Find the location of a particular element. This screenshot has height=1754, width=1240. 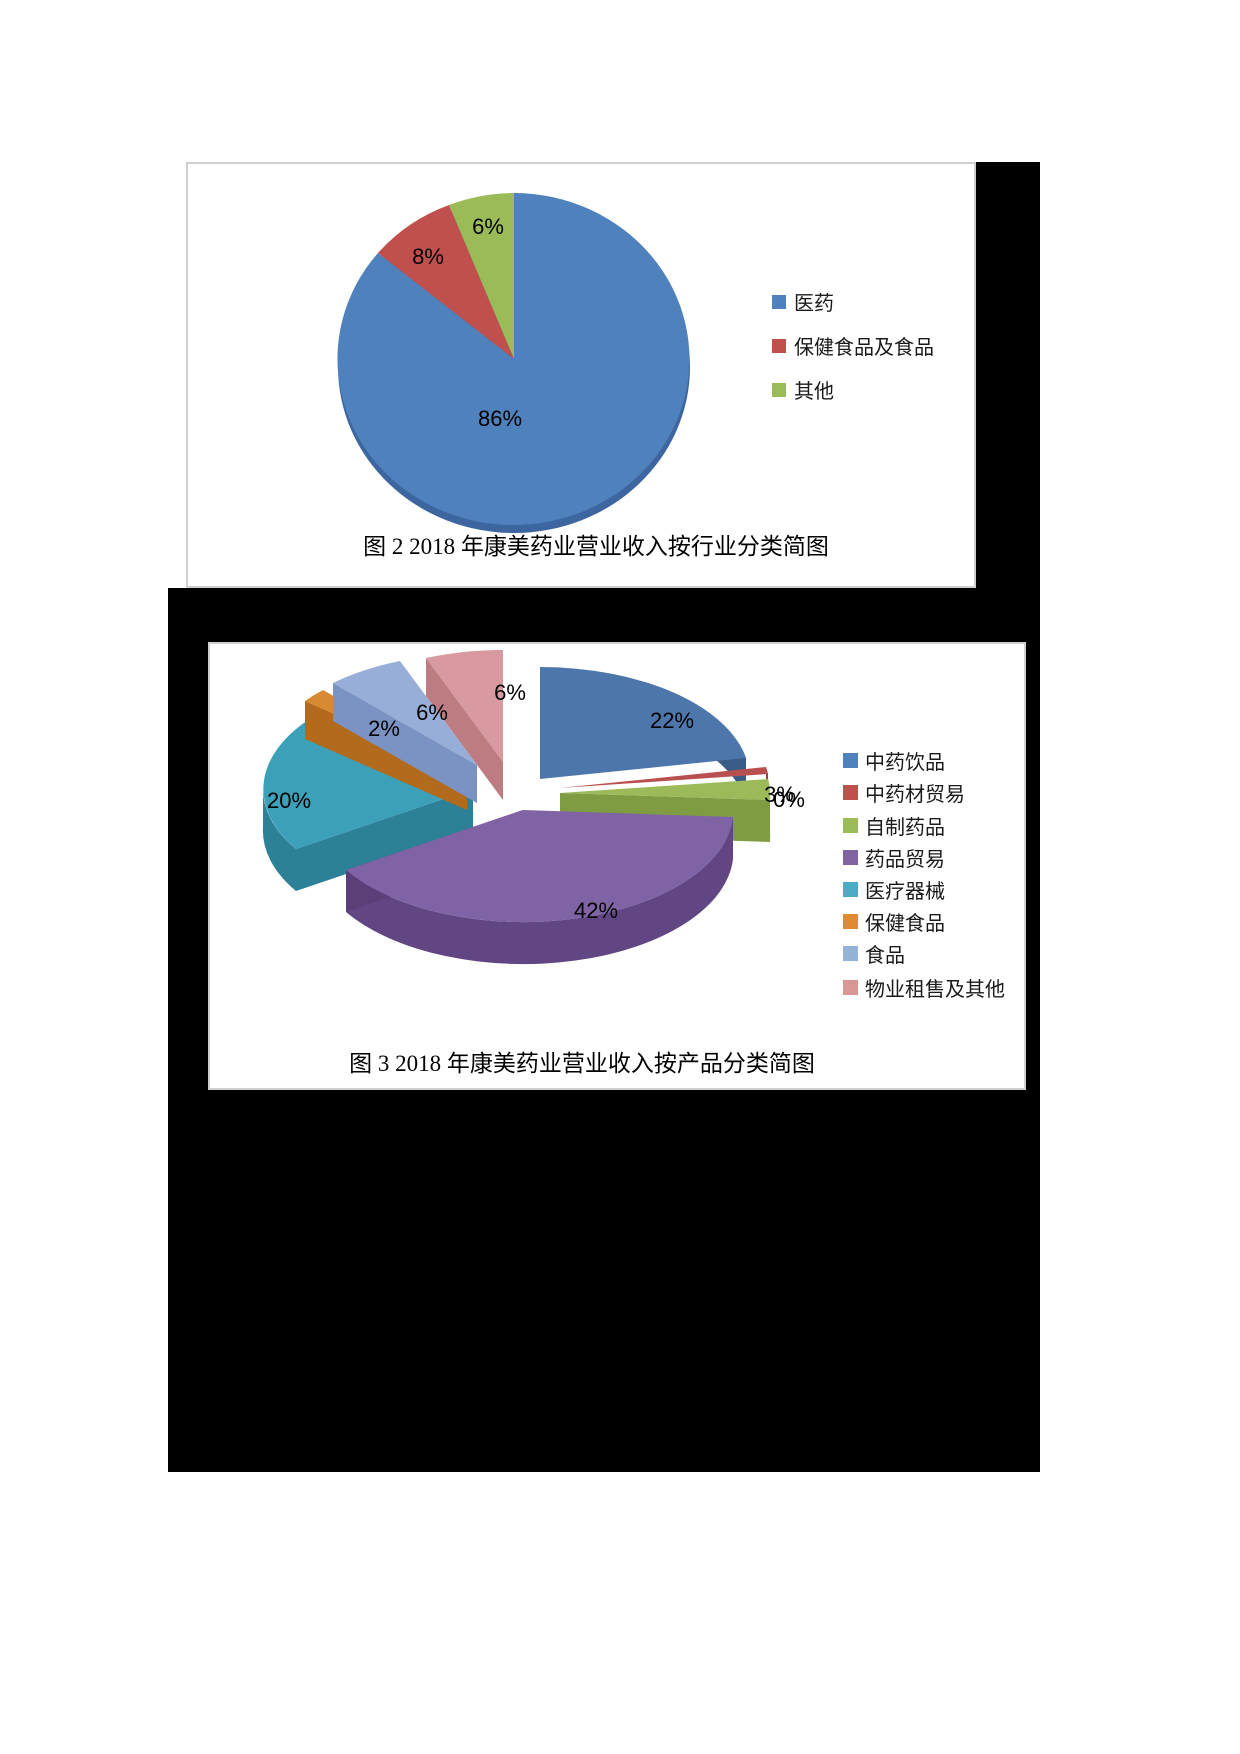

legend-label: 医药 is located at coordinates (814, 304).